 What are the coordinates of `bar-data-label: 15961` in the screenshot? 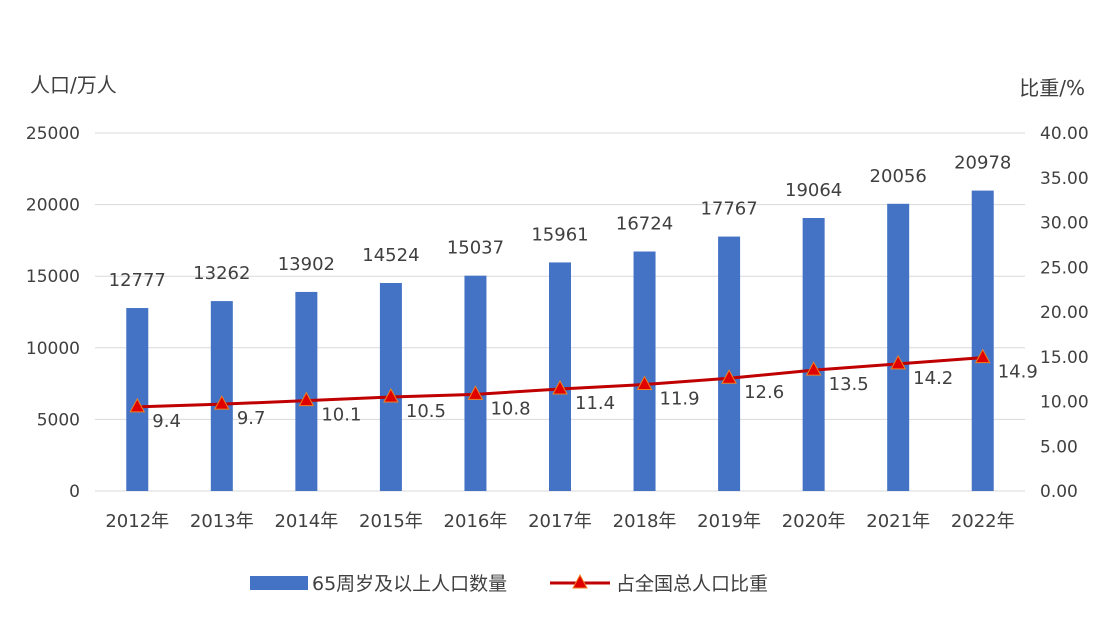 It's located at (559, 234).